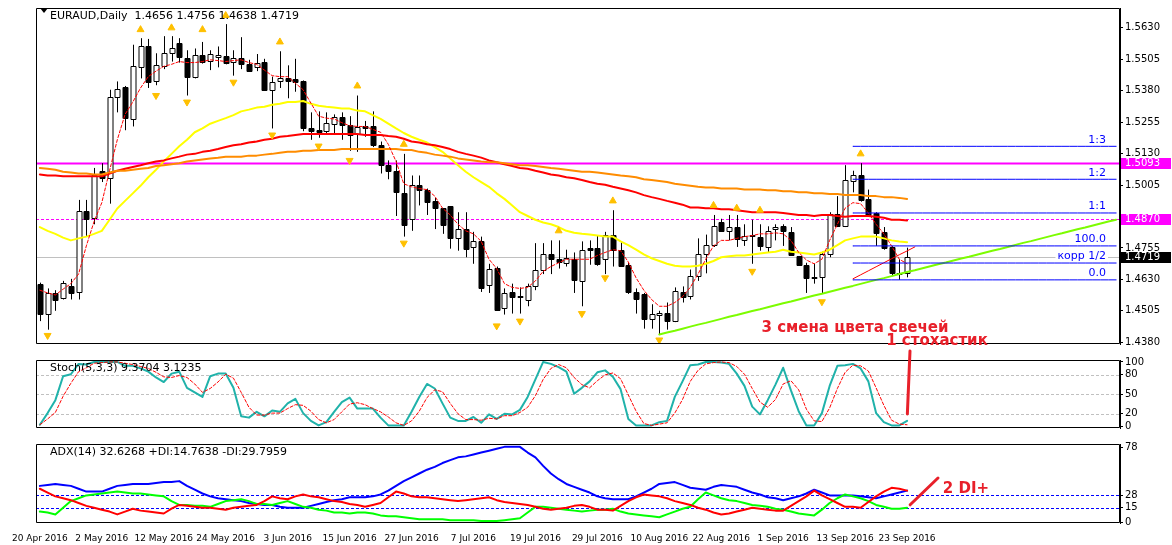 The height and width of the screenshot is (545, 1172). What do you see at coordinates (1142, 163) in the screenshot?
I see `ref-line-label: 1.5093` at bounding box center [1142, 163].